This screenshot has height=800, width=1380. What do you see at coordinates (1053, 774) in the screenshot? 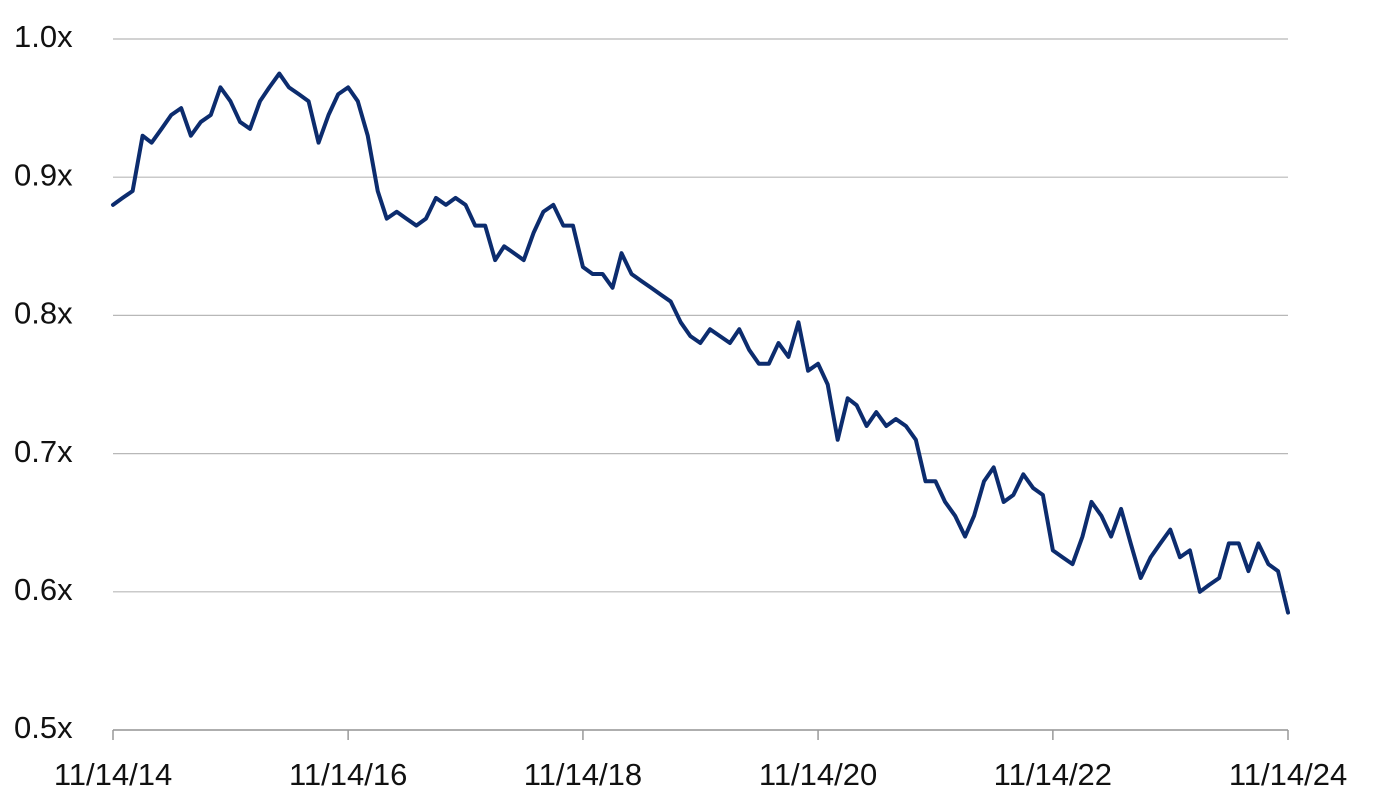
I see `x-tick-label: 11/14/22` at bounding box center [1053, 774].